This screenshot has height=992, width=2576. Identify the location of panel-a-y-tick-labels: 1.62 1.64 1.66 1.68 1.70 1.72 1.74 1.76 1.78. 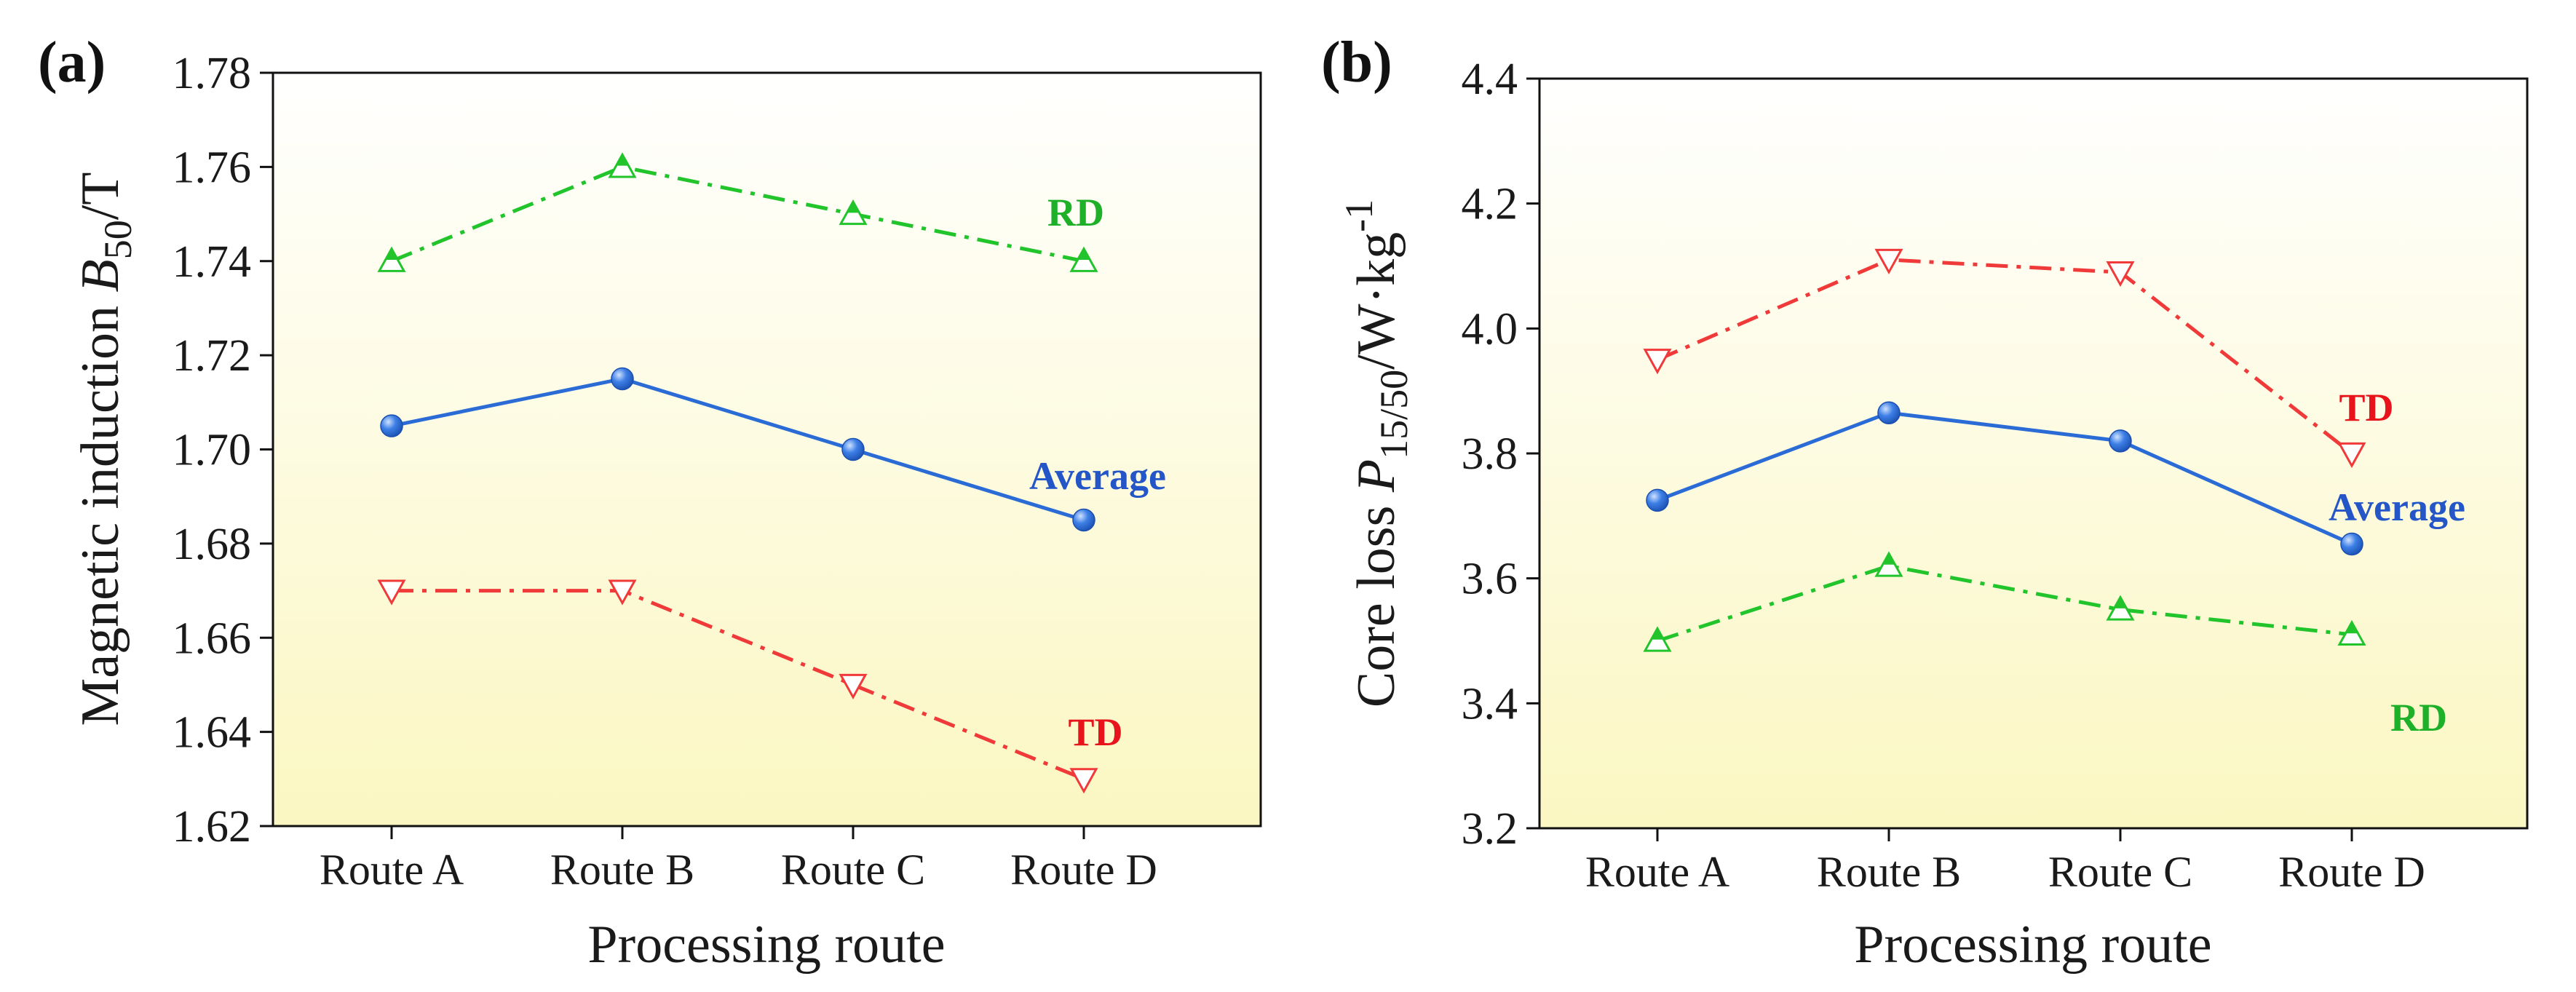
(212, 451).